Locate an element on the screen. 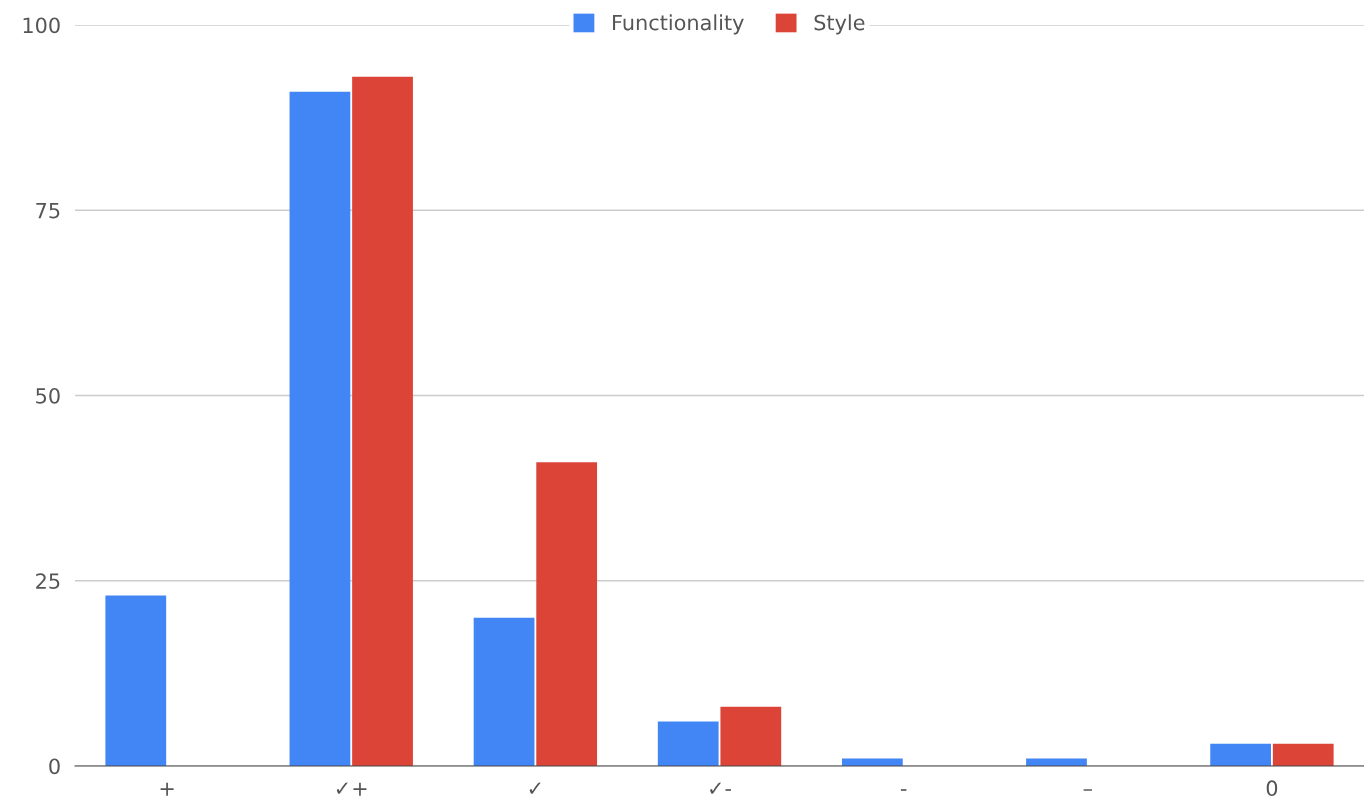  x-tick-label: – is located at coordinates (1087, 790).